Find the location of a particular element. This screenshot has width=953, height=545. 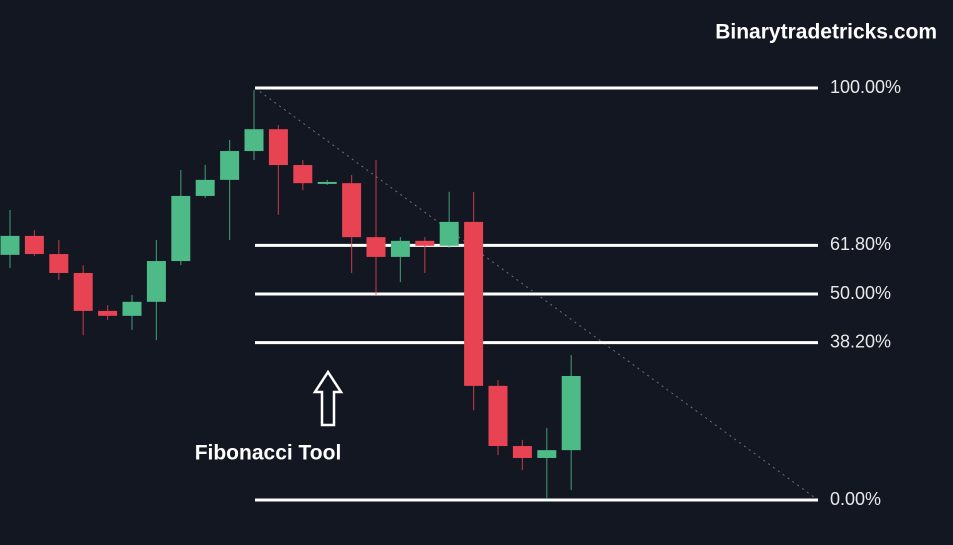

fib-label: 50.00% is located at coordinates (860, 293).